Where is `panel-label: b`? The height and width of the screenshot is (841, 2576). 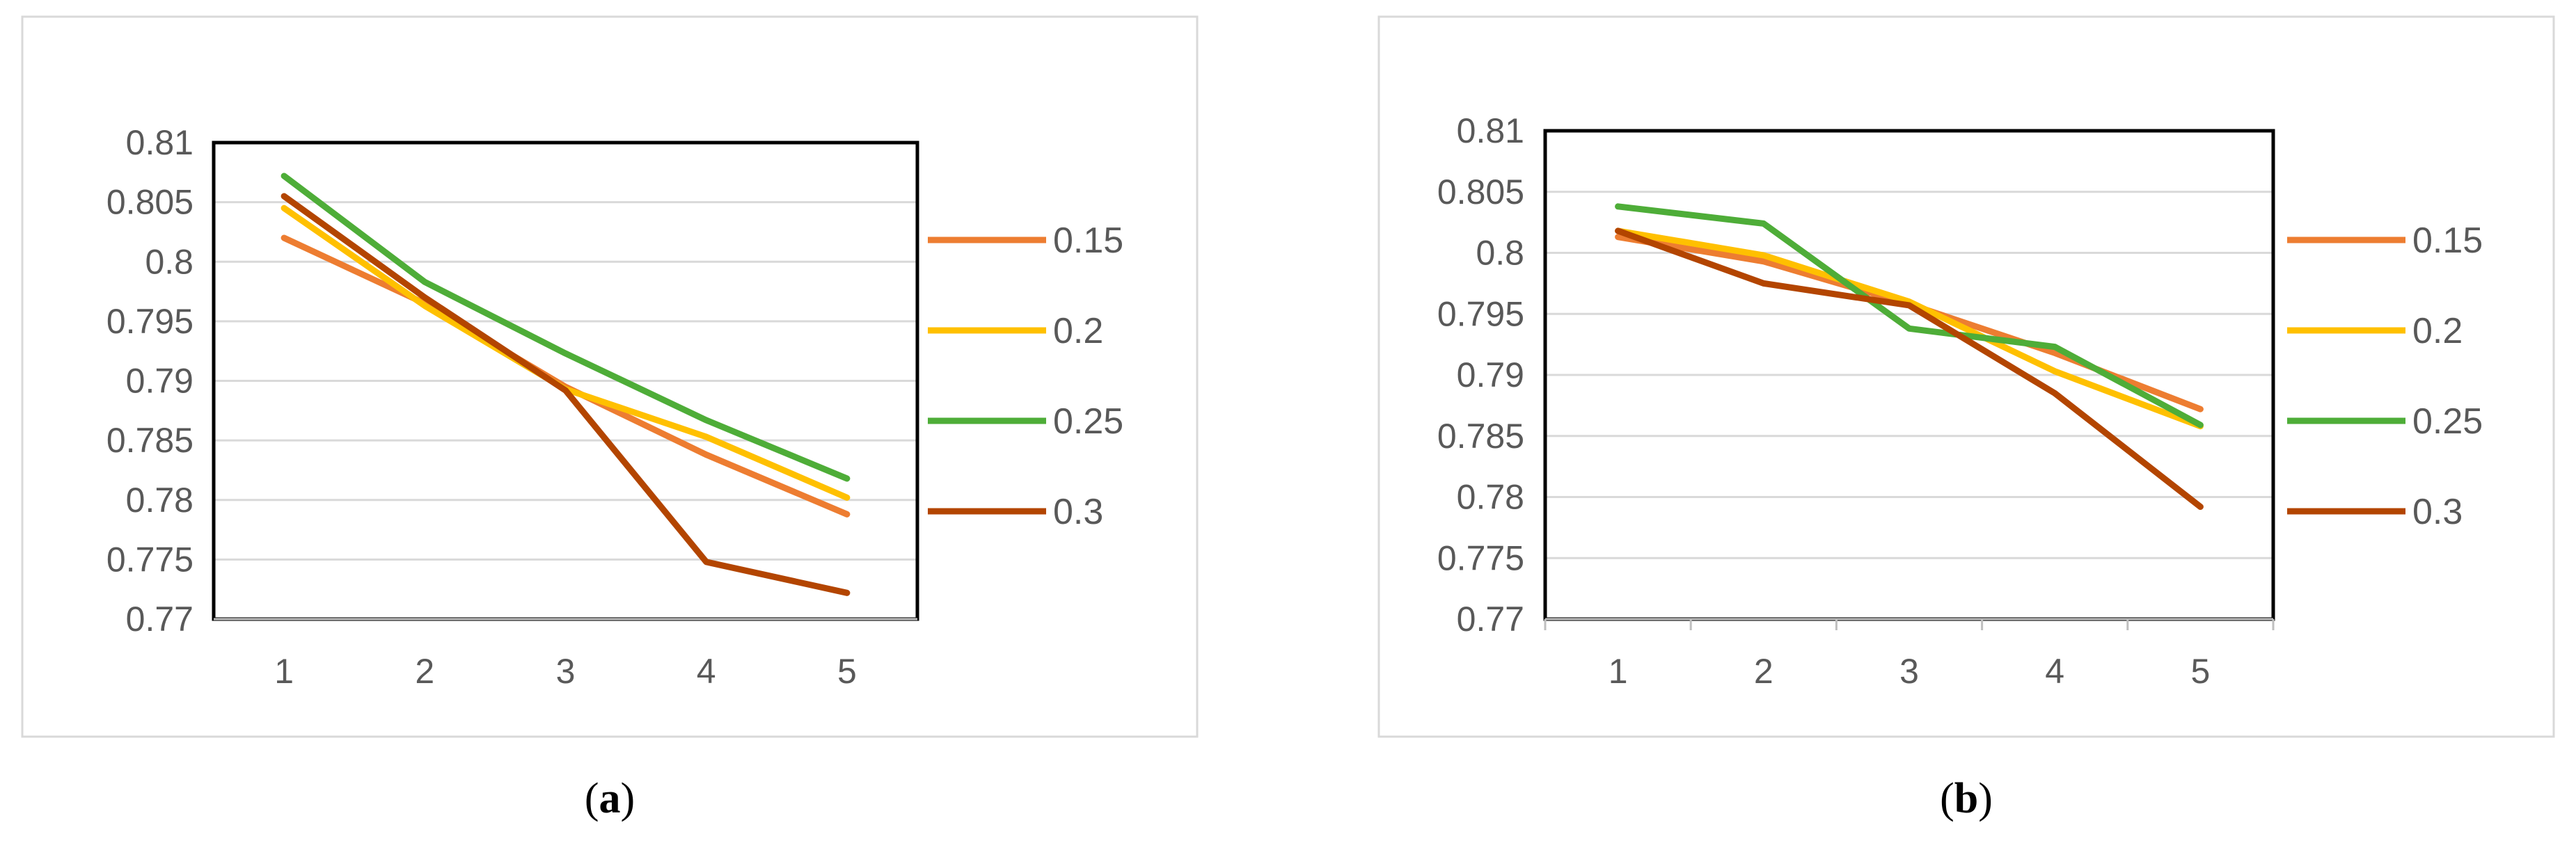 panel-label: b is located at coordinates (1966, 799).